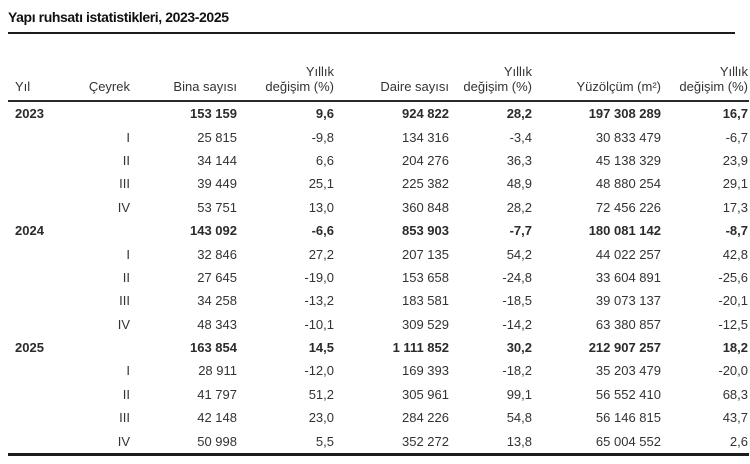  I want to click on yuzolcum-cell: 212 907 257, so click(624, 348).